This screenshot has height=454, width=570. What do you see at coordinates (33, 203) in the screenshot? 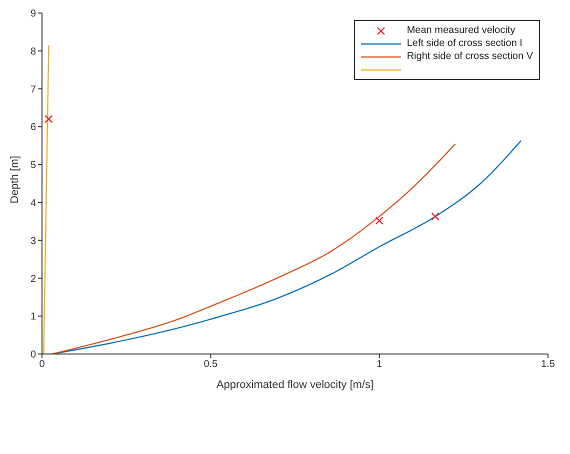
I see `y-tick-label: 4` at bounding box center [33, 203].